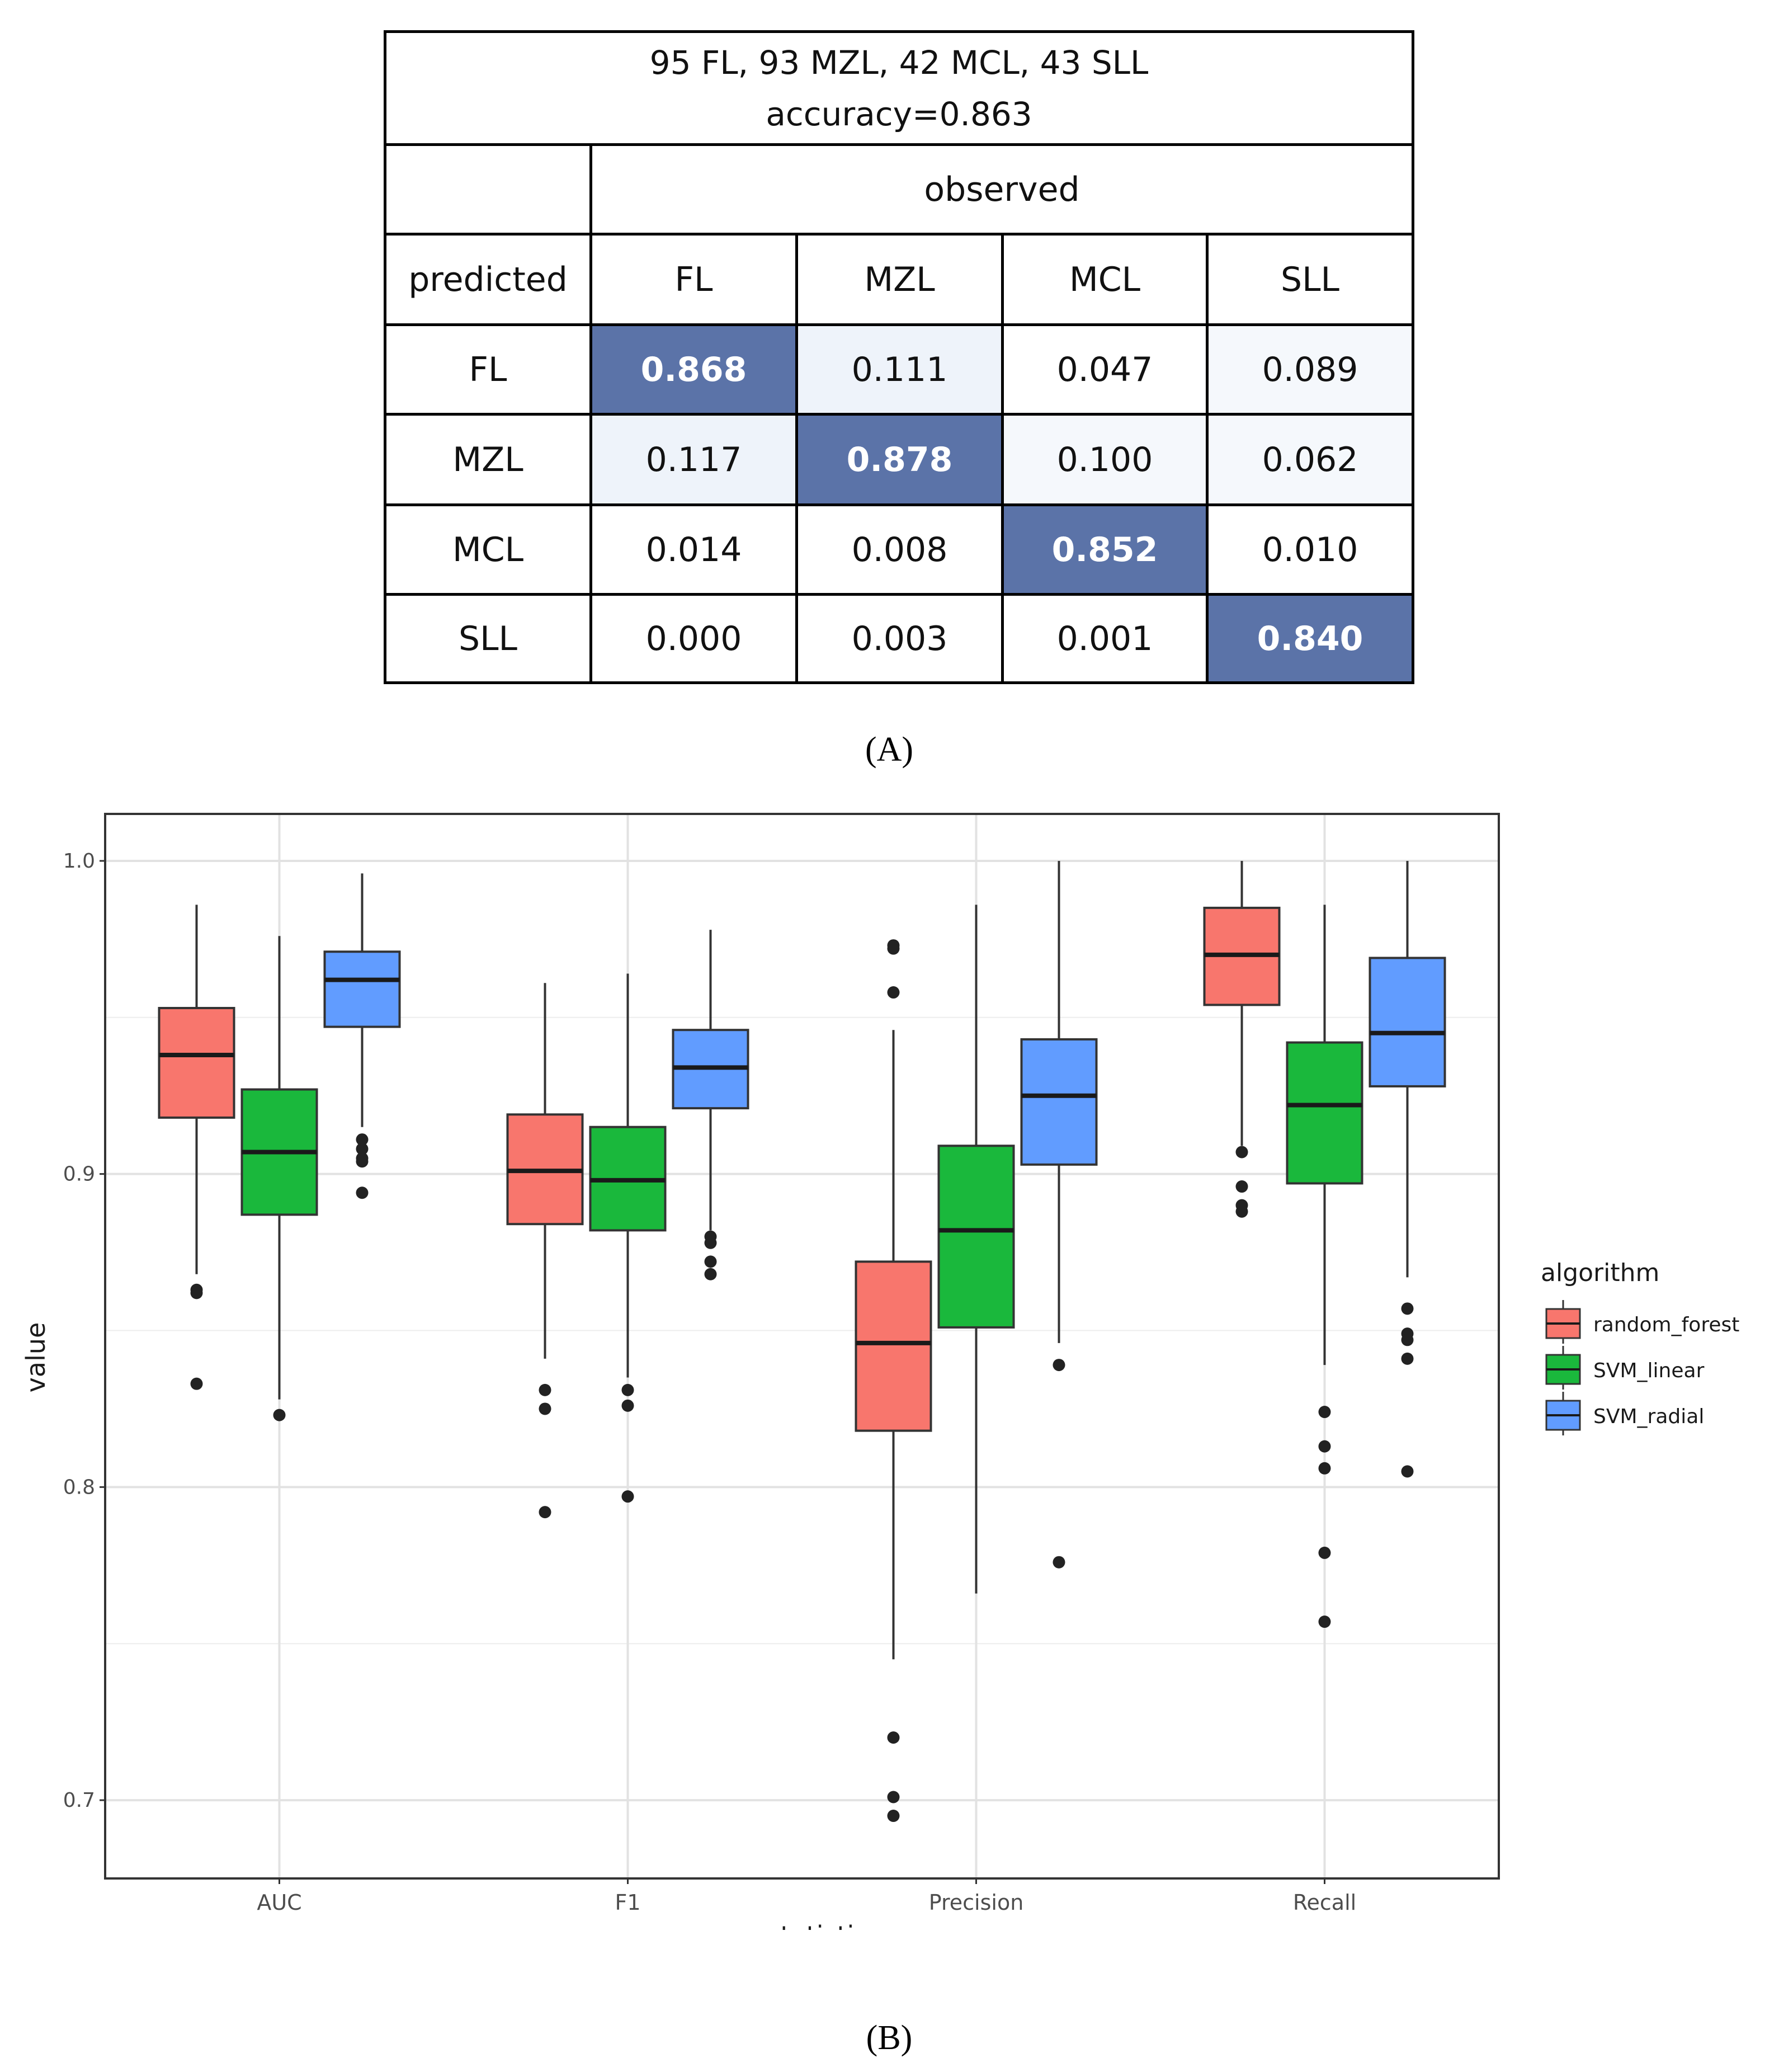 The image size is (1779, 2072). Describe the element at coordinates (1310, 459) in the screenshot. I see `matrix-cell: 0.062` at that location.